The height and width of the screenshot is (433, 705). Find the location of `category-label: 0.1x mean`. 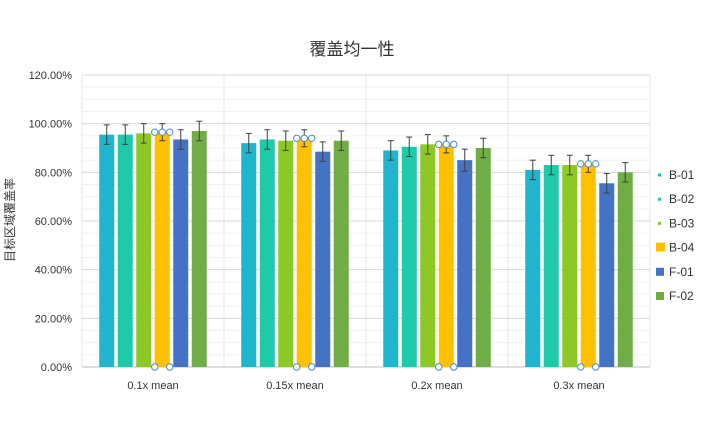

category-label: 0.1x mean is located at coordinates (152, 386).